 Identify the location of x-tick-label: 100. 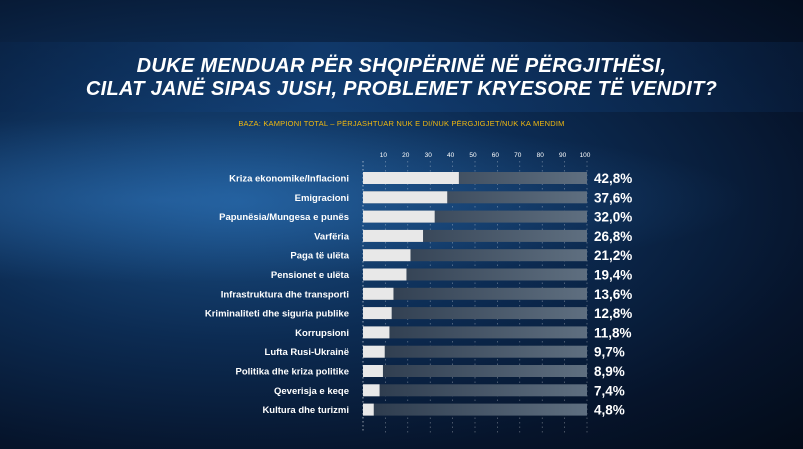
(585, 155).